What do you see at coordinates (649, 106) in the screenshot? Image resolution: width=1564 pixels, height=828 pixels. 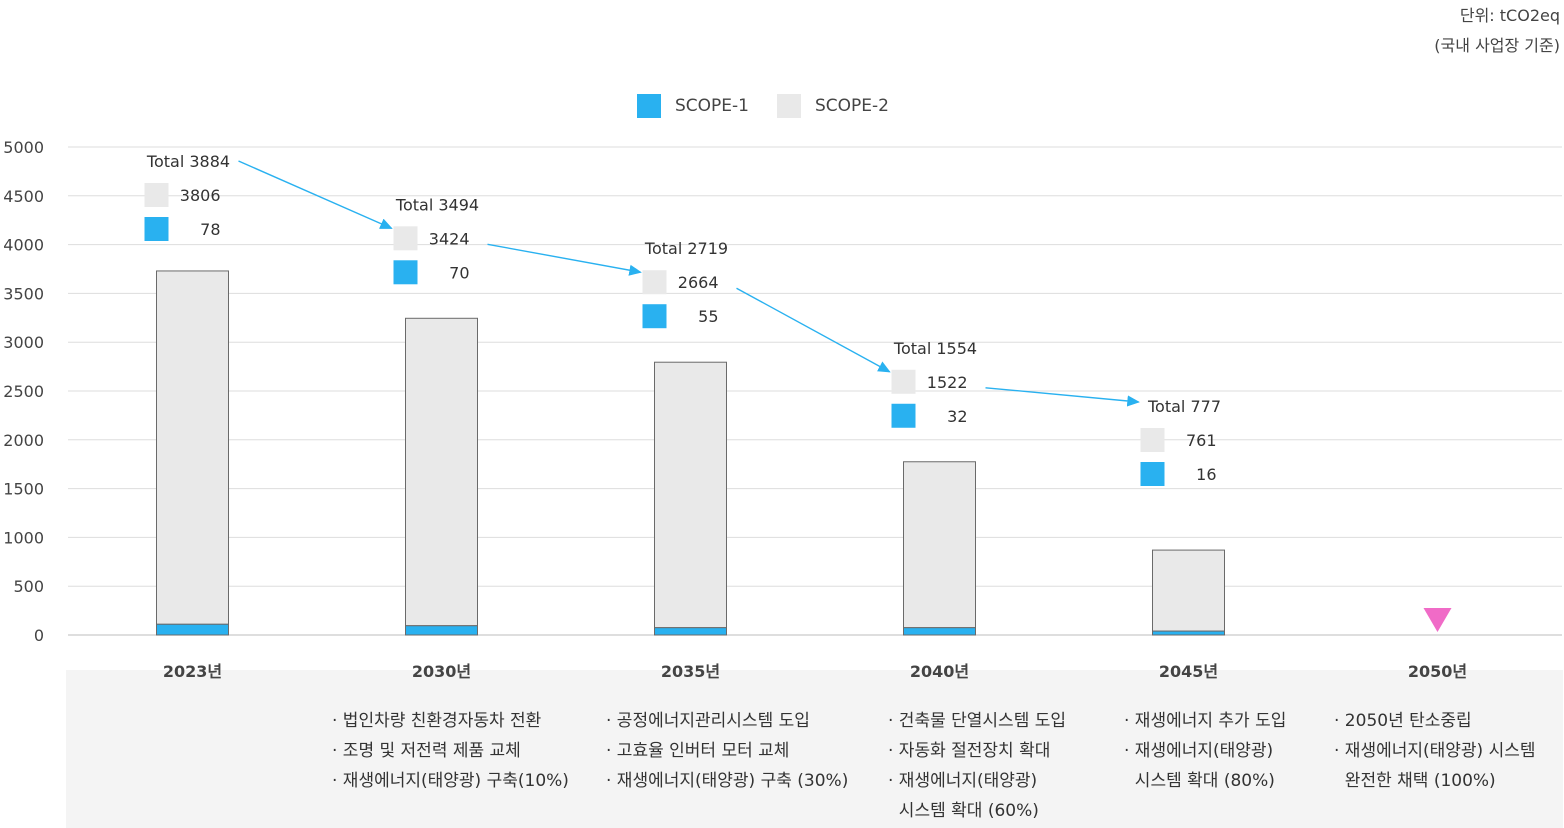 I see `legend-swatch-scope1` at bounding box center [649, 106].